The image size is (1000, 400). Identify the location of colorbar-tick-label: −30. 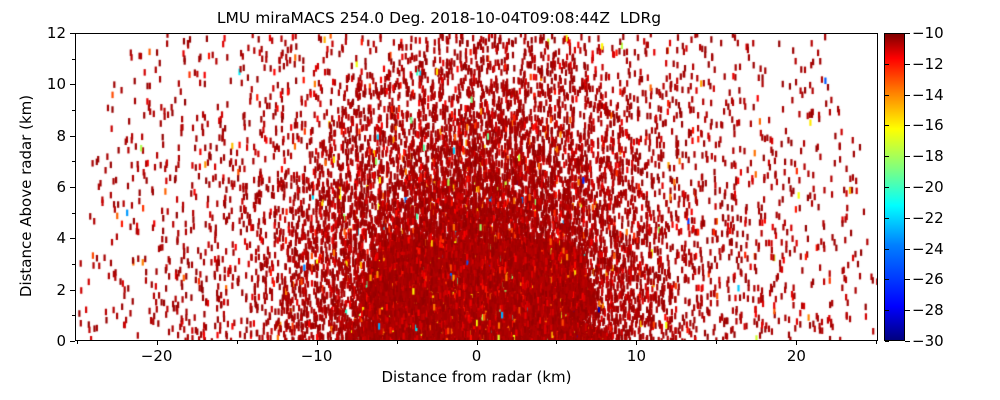
(928, 341).